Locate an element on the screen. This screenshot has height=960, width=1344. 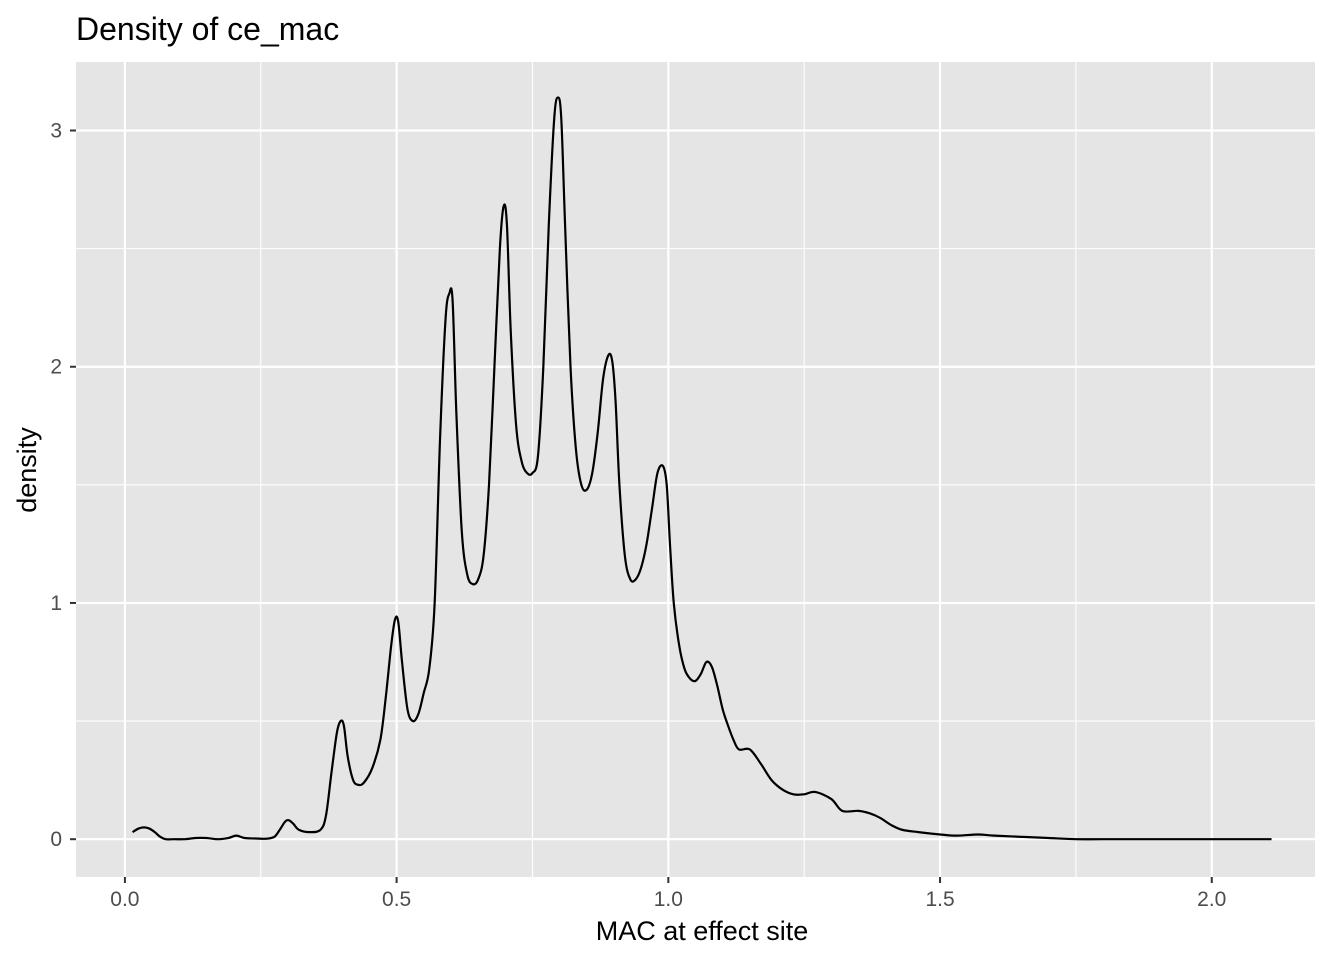
y-tick-label: 2 is located at coordinates (56, 367).